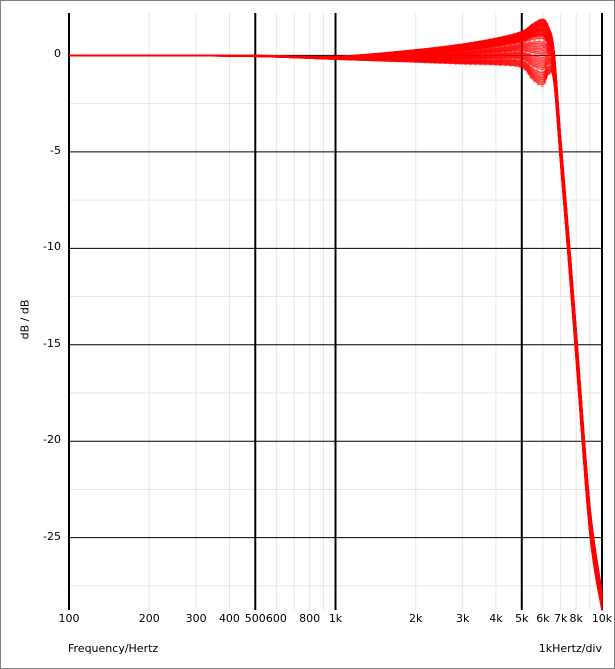  Describe the element at coordinates (55, 150) in the screenshot. I see `y-tick-label: -5` at that location.